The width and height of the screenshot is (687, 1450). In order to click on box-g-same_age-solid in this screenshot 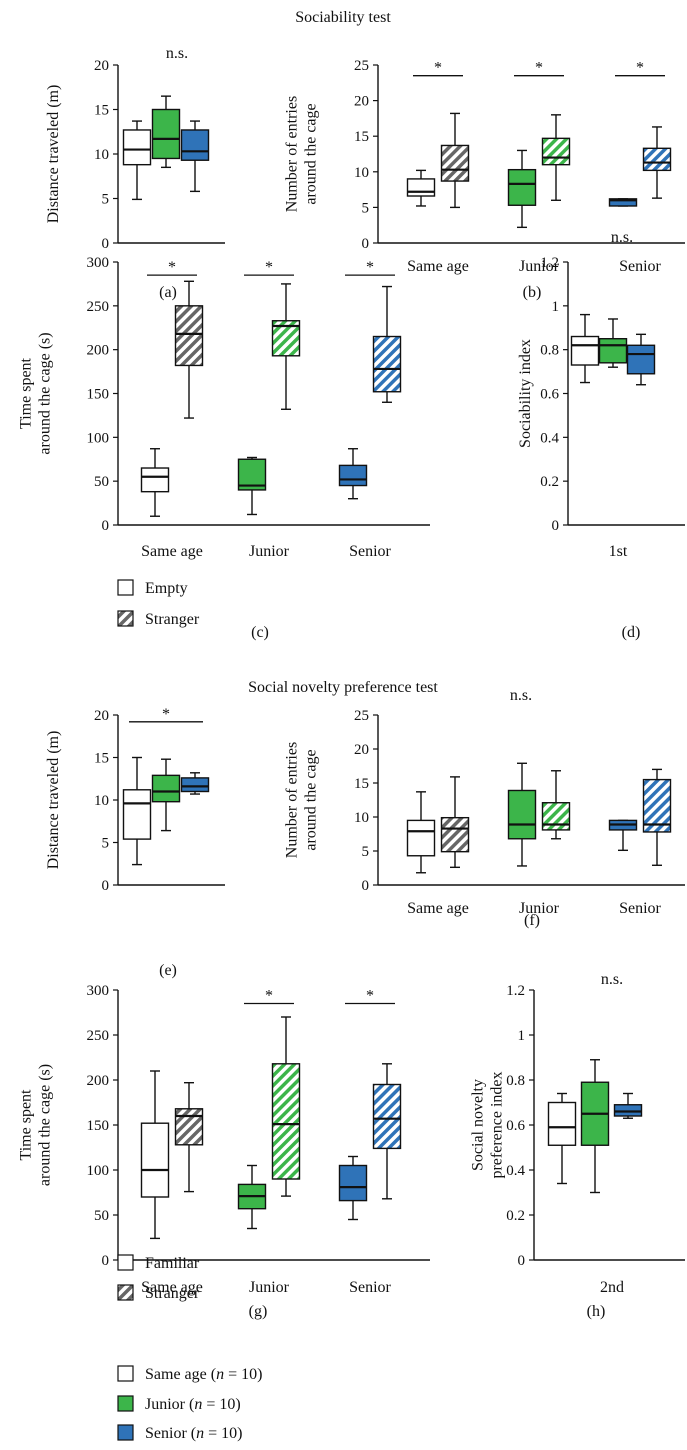, I will do `click(155, 1155)`.